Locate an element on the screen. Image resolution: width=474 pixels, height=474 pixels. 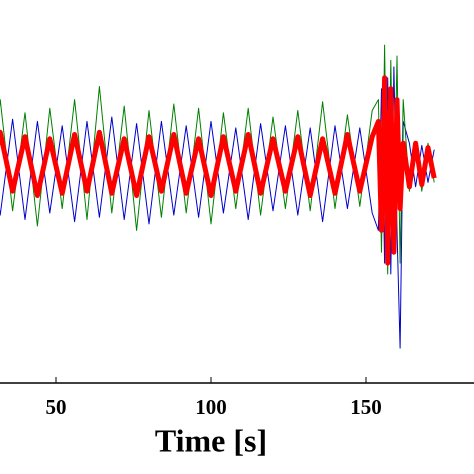
x-axis-label: Time [s] is located at coordinates (211, 440).